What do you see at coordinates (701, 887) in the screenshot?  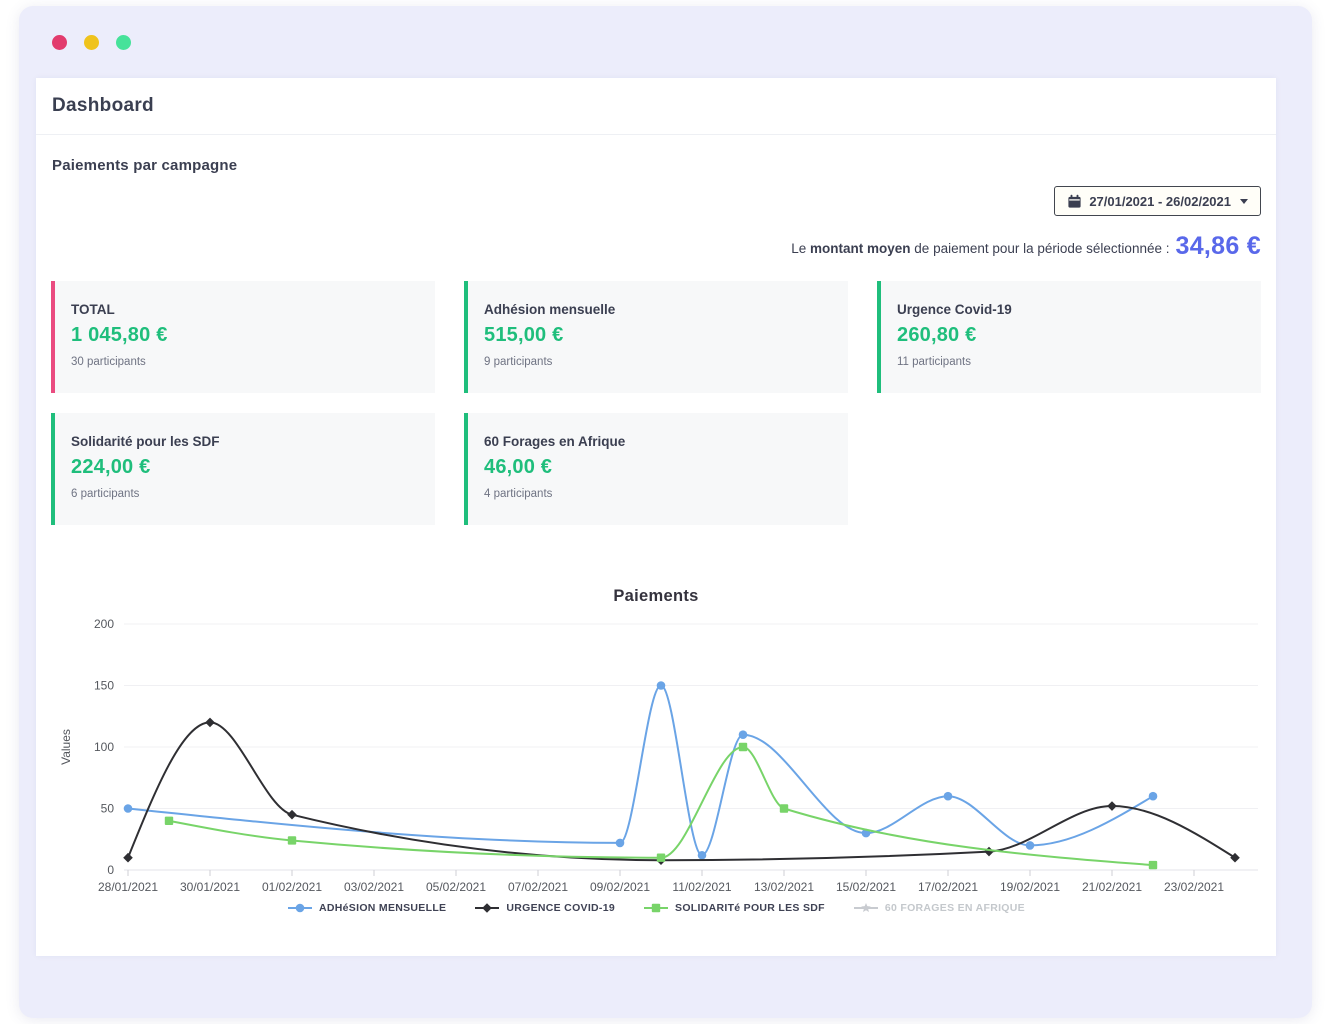 I see `x-tick-label: 11/02/2021` at bounding box center [701, 887].